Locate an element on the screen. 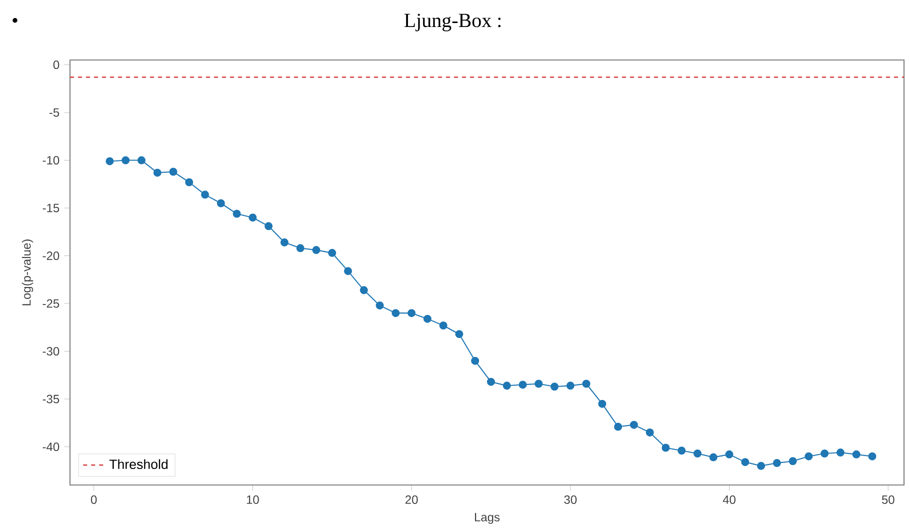 Image resolution: width=909 pixels, height=532 pixels. y-tick-label: -20 is located at coordinates (51, 256).